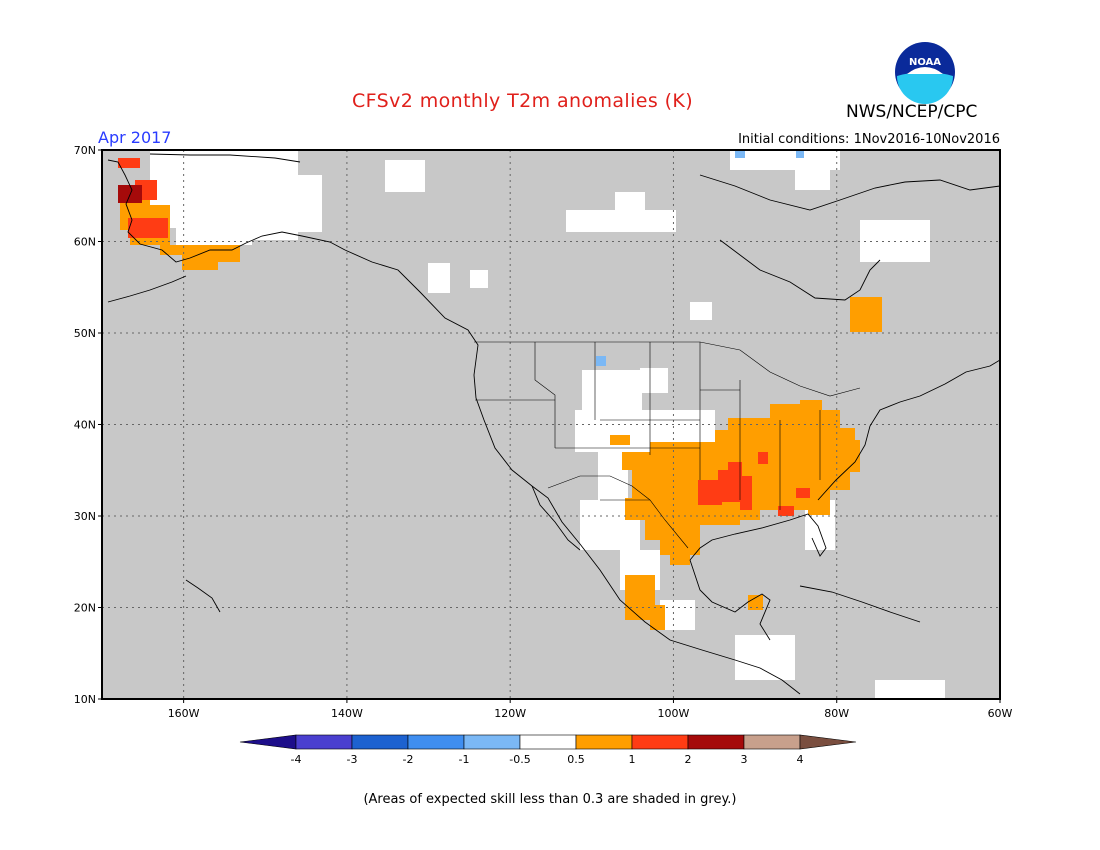 The image size is (1100, 850). I want to click on agency-label: NWS/NCEP/CPC, so click(912, 112).